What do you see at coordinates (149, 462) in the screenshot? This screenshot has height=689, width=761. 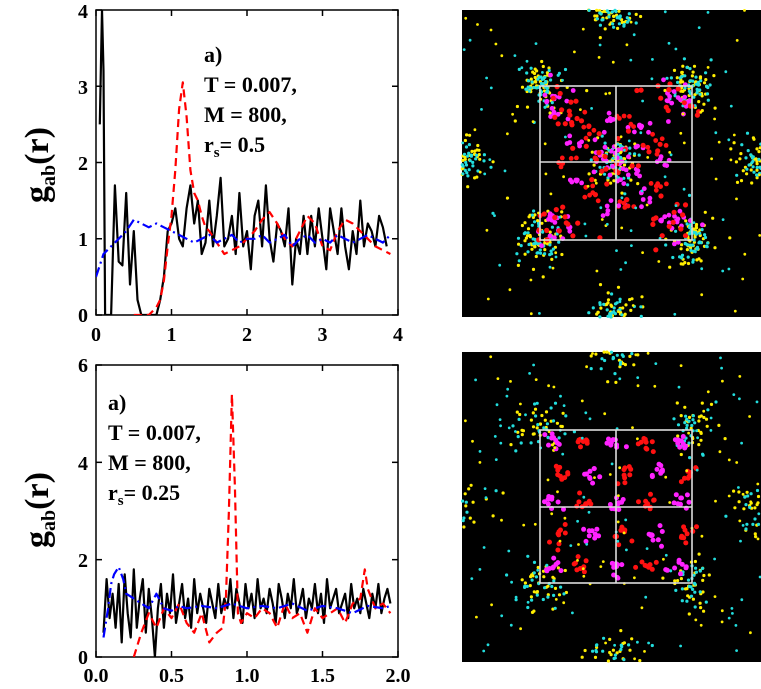 I see `bottom-annotation-m: M = 800,` at bounding box center [149, 462].